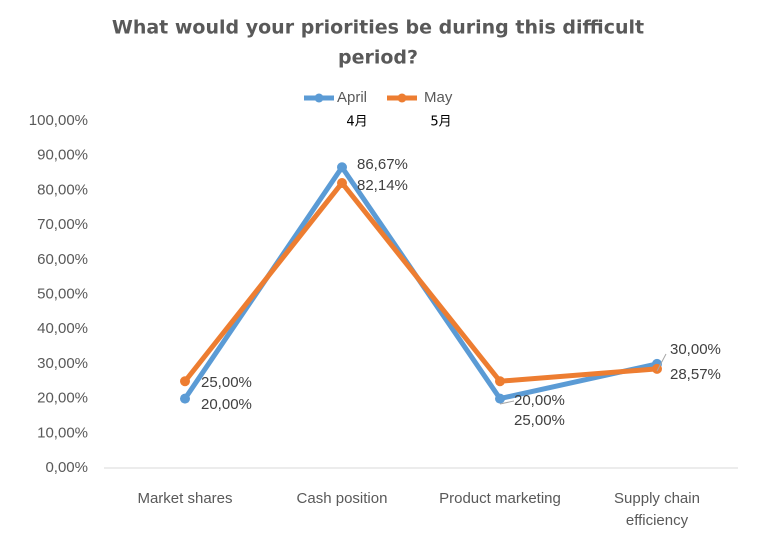  Describe the element at coordinates (58, 120) in the screenshot. I see `y-tick-label: 100,00%` at that location.